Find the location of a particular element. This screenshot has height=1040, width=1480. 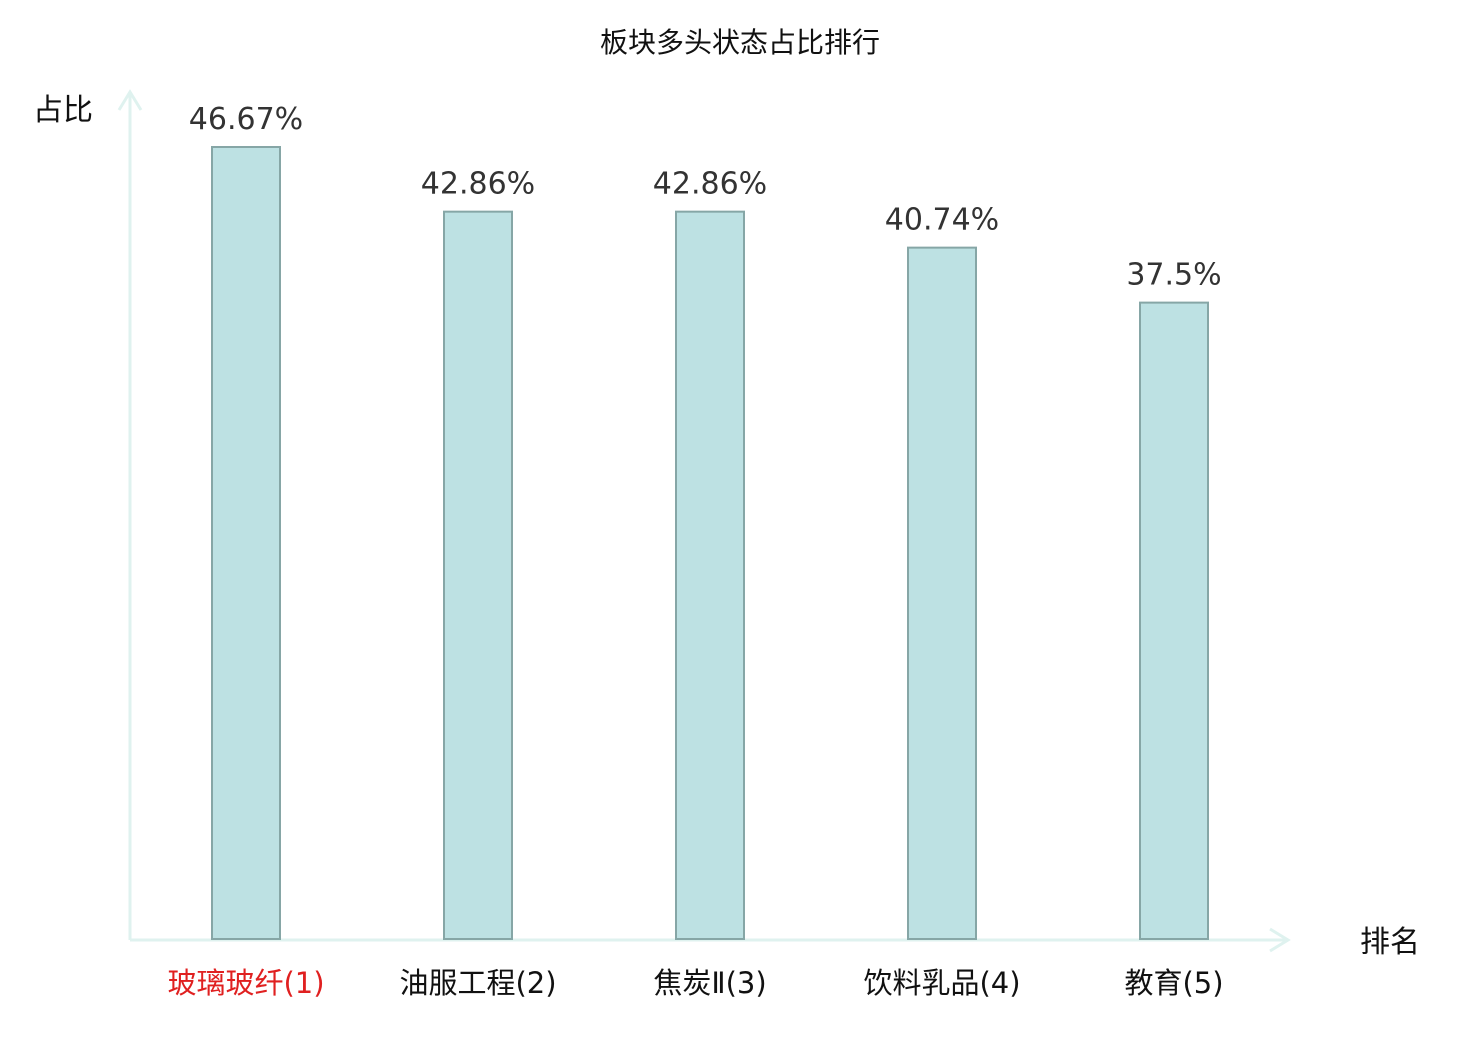

chart-title: 板块多头状态占比排行 is located at coordinates (740, 42).